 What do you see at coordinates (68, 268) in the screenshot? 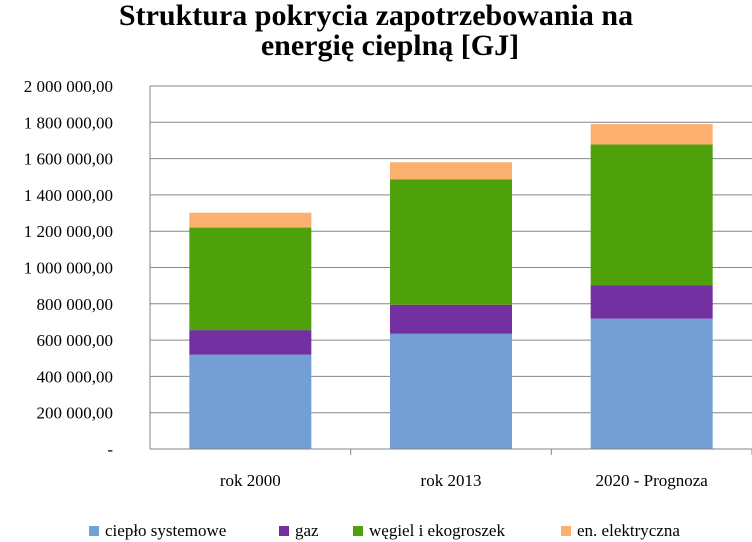
I see `y-tick-label: 1 000 000,00` at bounding box center [68, 268].